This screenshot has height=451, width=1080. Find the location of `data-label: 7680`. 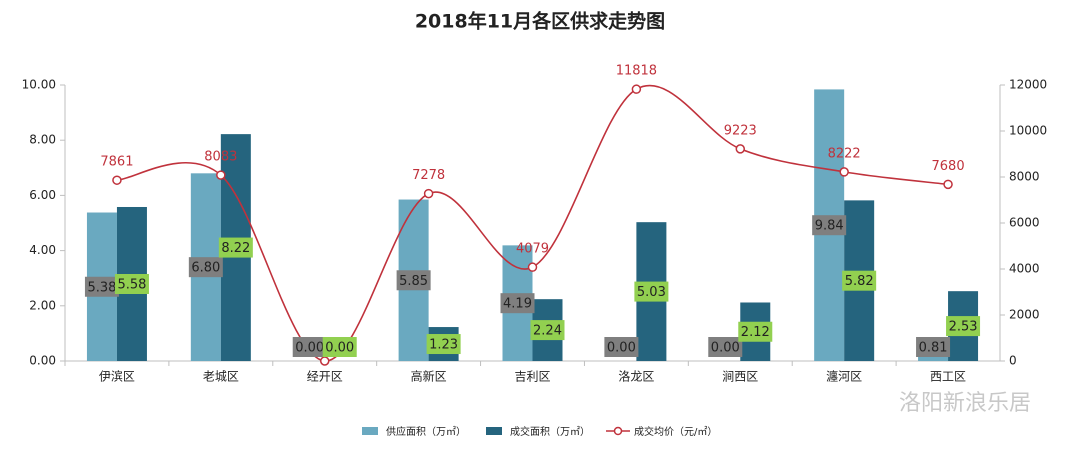

data-label: 7680 is located at coordinates (948, 166).